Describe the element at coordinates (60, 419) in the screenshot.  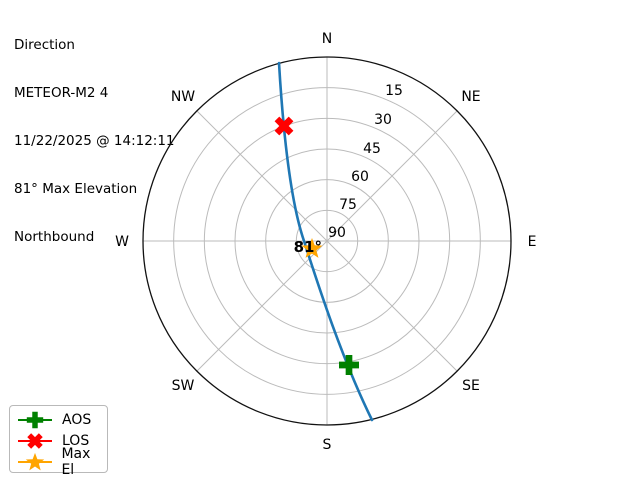
I see `legend-item-aos: AOS` at that location.